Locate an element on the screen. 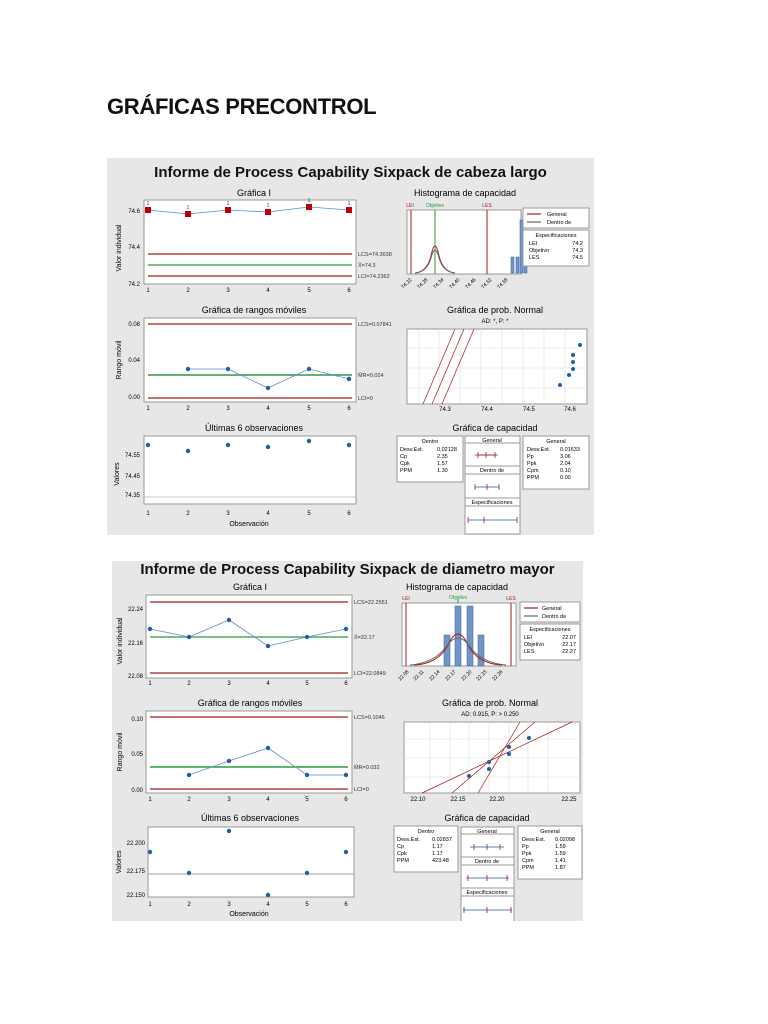 Image resolution: width=768 pixels, height=1024 pixels. svg-text: 0.05 is located at coordinates (137, 755).